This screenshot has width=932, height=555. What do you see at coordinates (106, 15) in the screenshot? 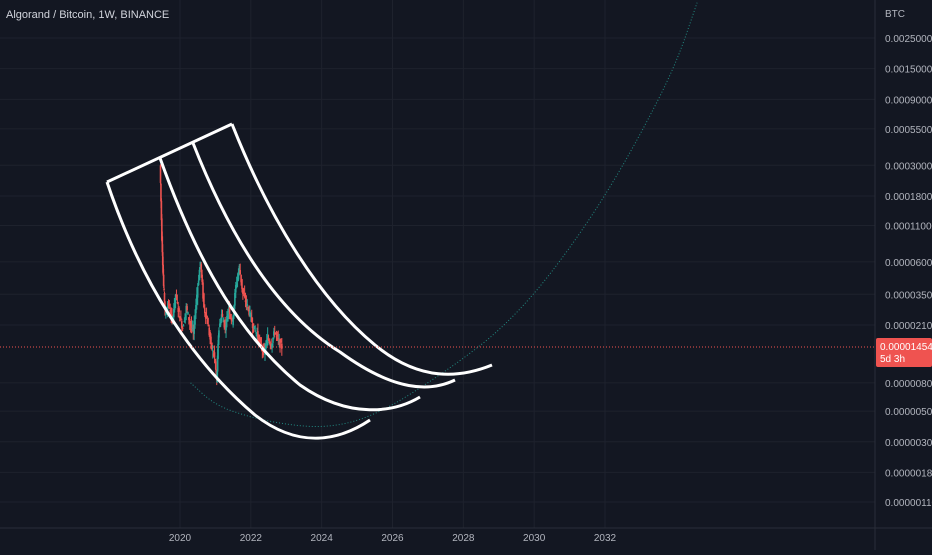
I see `interval-label: 1W` at bounding box center [106, 15].